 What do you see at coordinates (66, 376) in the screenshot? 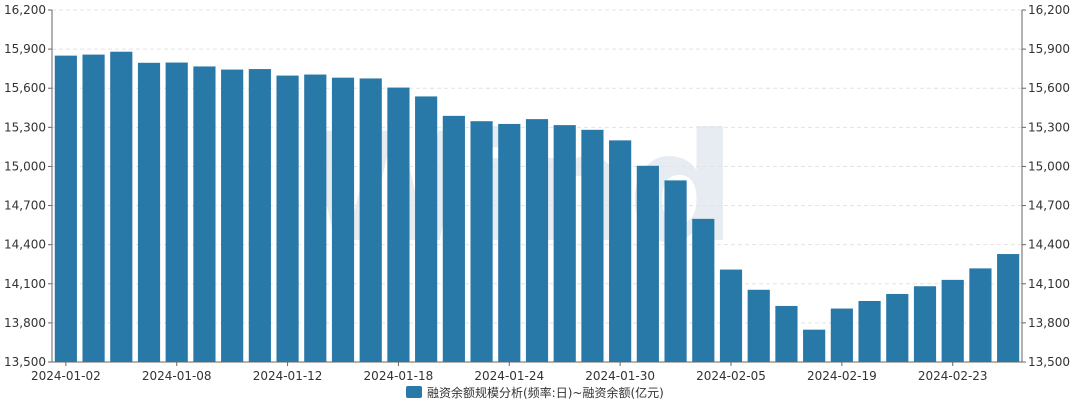
I see `x-tick-label: 2024-01-02` at bounding box center [66, 376].